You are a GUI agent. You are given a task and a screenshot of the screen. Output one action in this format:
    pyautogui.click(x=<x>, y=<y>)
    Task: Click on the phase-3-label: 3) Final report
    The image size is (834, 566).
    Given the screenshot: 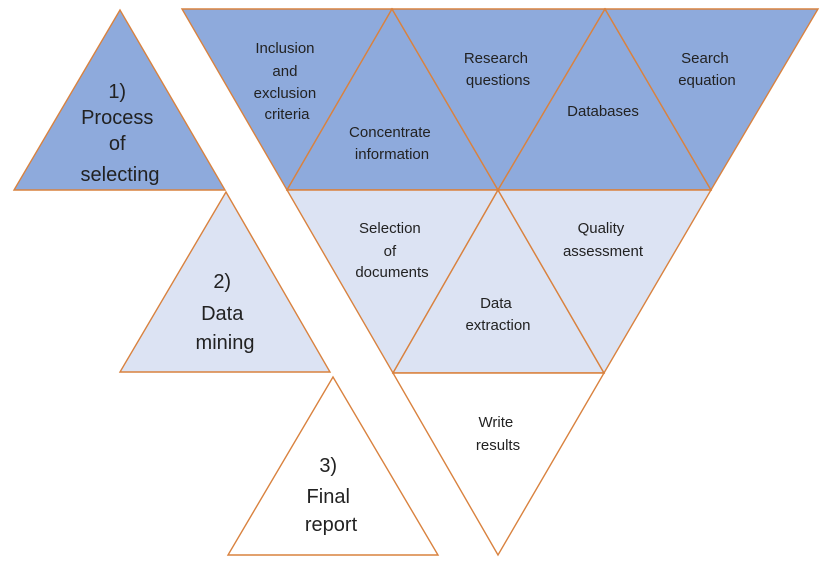 What is the action you would take?
    pyautogui.click(x=331, y=495)
    